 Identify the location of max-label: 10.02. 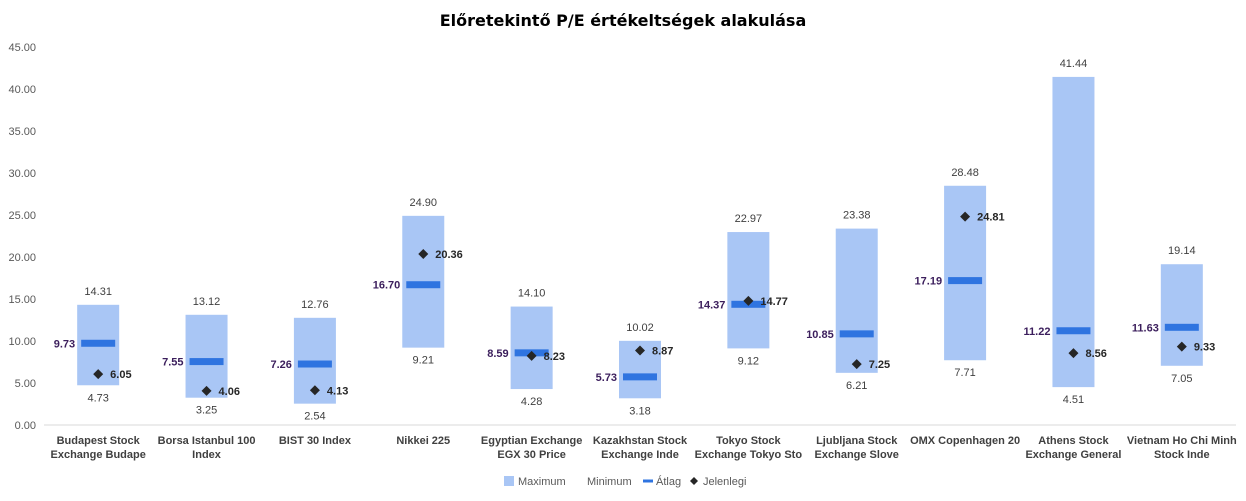
(640, 328).